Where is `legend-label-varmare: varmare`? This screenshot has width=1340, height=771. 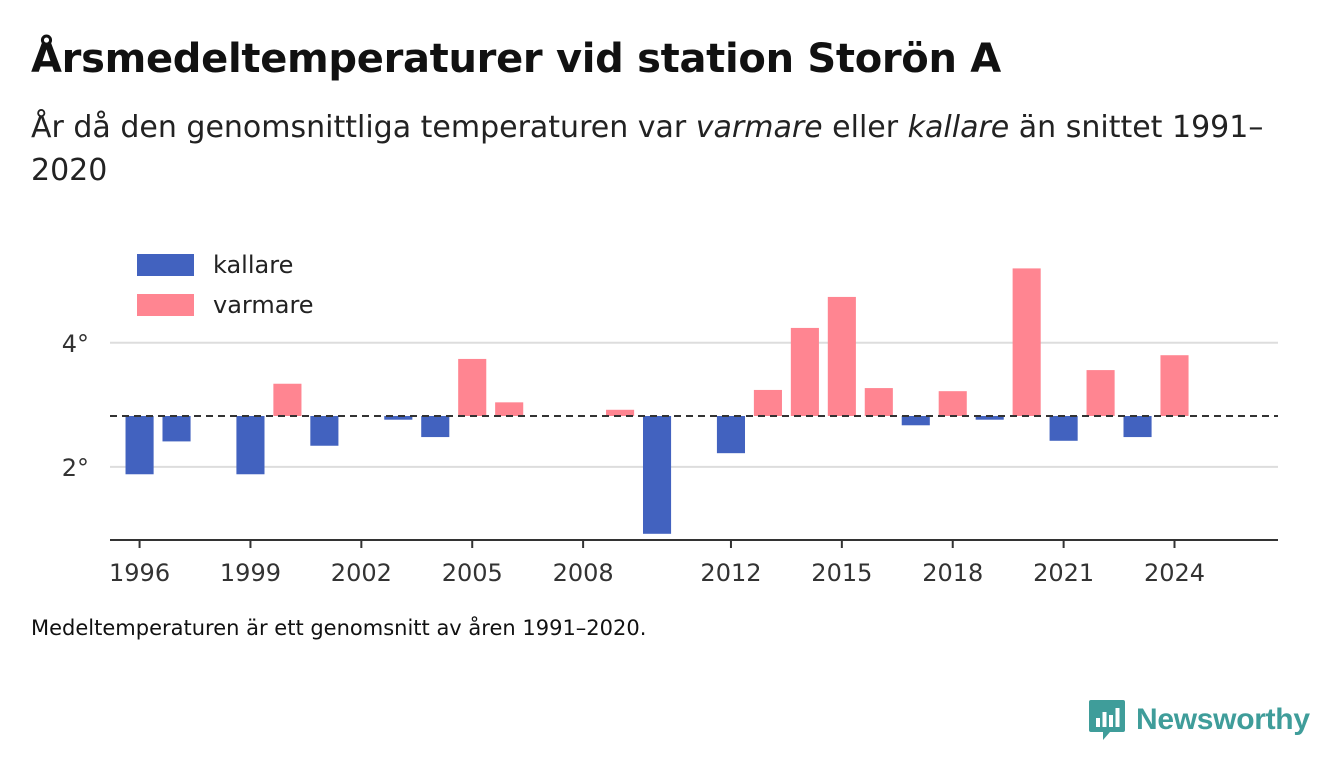 legend-label-varmare: varmare is located at coordinates (263, 305).